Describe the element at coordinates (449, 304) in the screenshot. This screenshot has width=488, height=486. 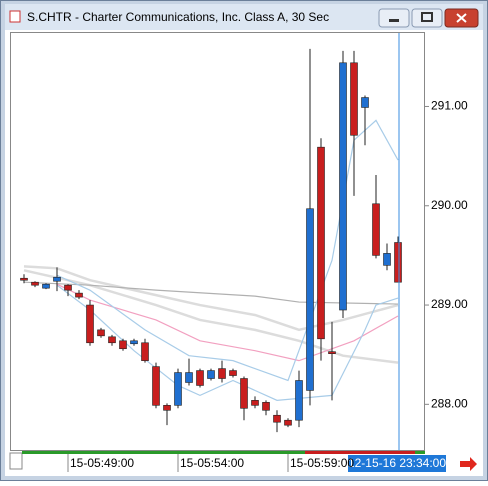
I see `y-tick-label: 289.00` at that location.